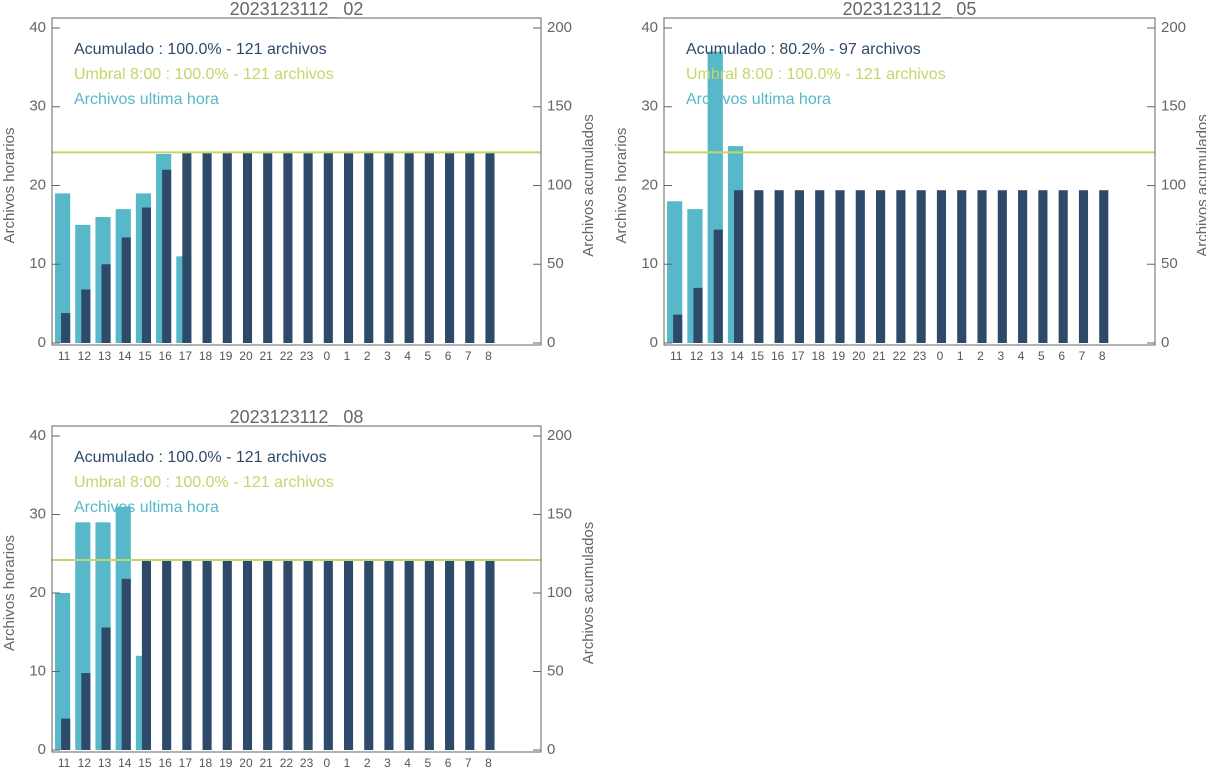  What do you see at coordinates (307, 763) in the screenshot?
I see `x-tick-label: 23` at bounding box center [307, 763].